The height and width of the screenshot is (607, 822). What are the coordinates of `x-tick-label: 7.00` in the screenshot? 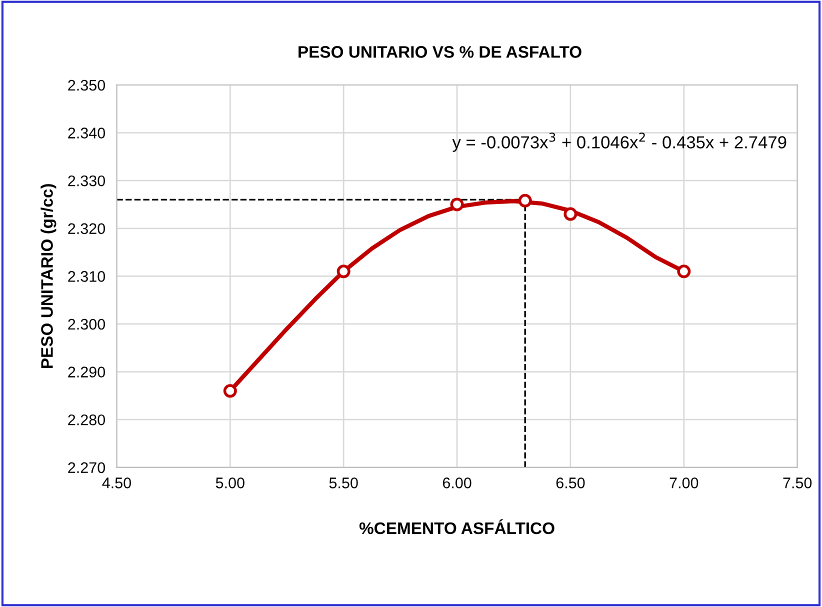 It's located at (684, 483).